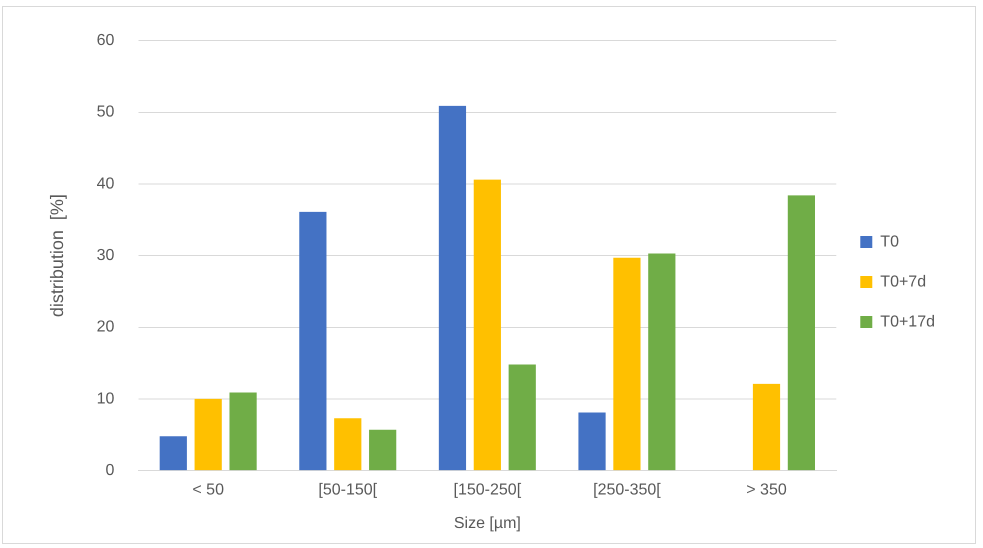 Image resolution: width=983 pixels, height=548 pixels. What do you see at coordinates (903, 281) in the screenshot?
I see `legend-label: T0+7d` at bounding box center [903, 281].